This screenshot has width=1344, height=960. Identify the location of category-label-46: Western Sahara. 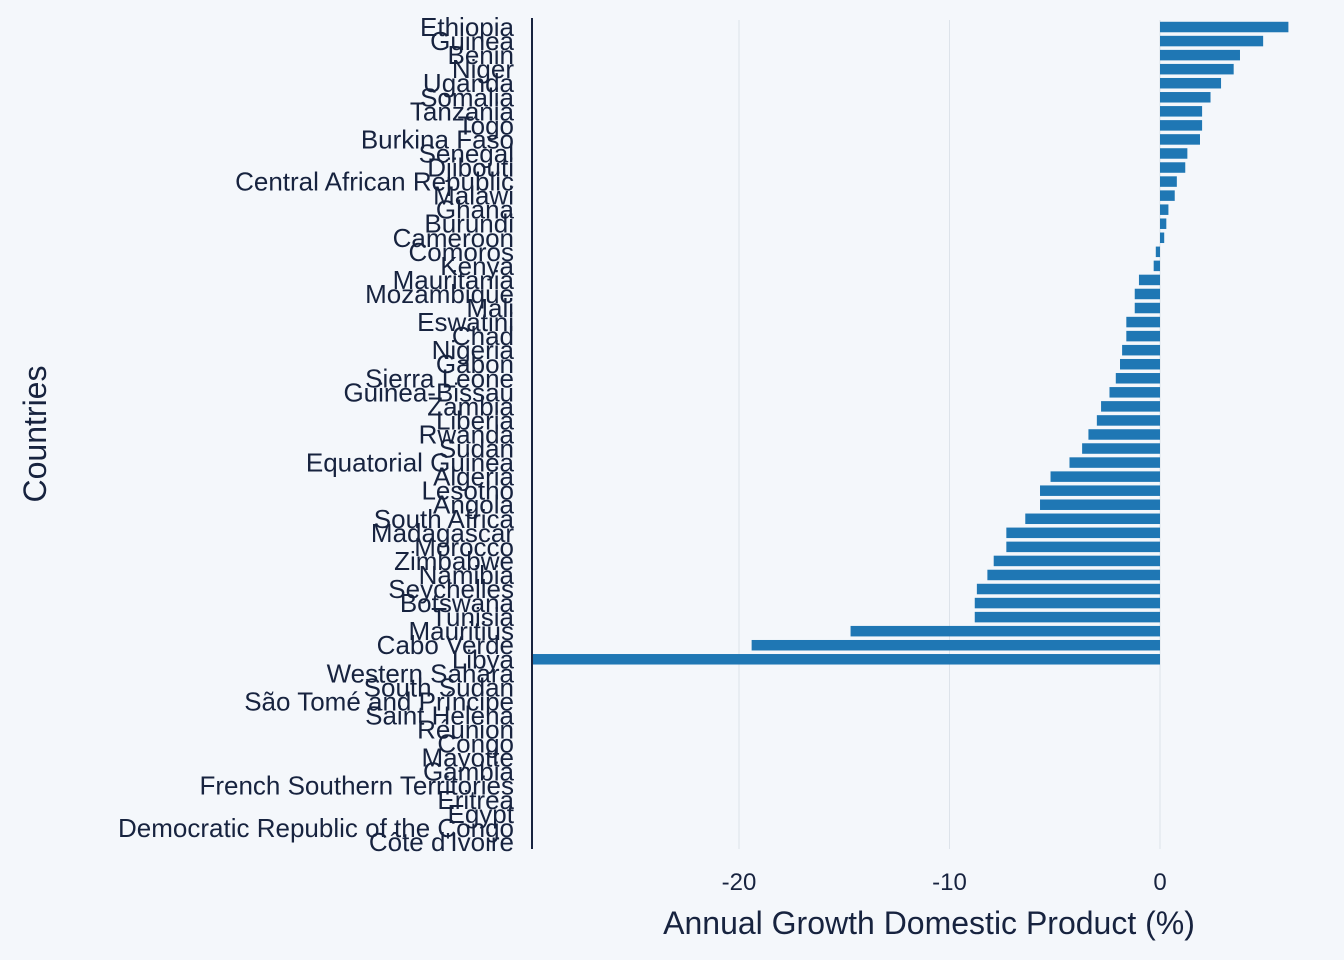
(421, 673).